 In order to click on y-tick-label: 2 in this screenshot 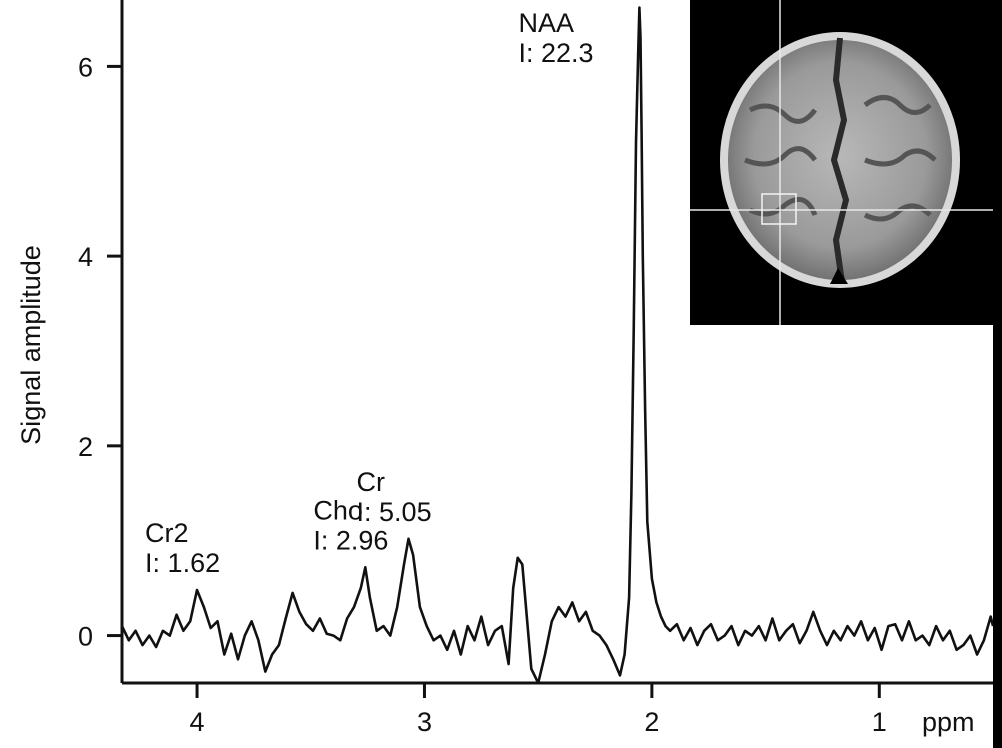, I will do `click(85, 447)`.